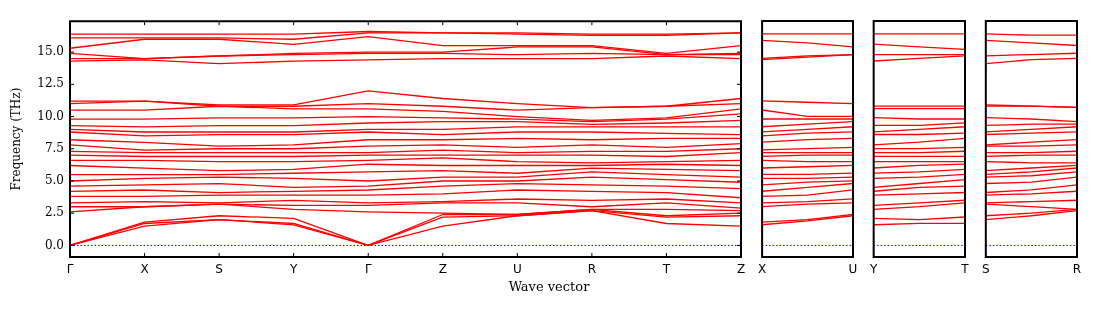  What do you see at coordinates (50, 115) in the screenshot?
I see `y-tick-label: 10.0` at bounding box center [50, 115].